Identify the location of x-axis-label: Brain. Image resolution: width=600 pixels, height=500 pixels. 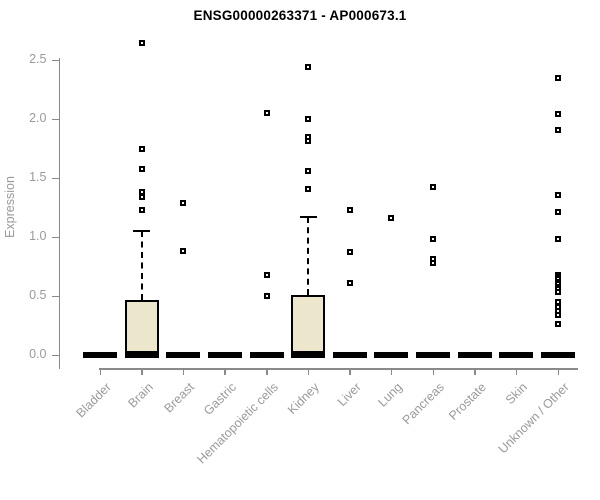
(140, 395).